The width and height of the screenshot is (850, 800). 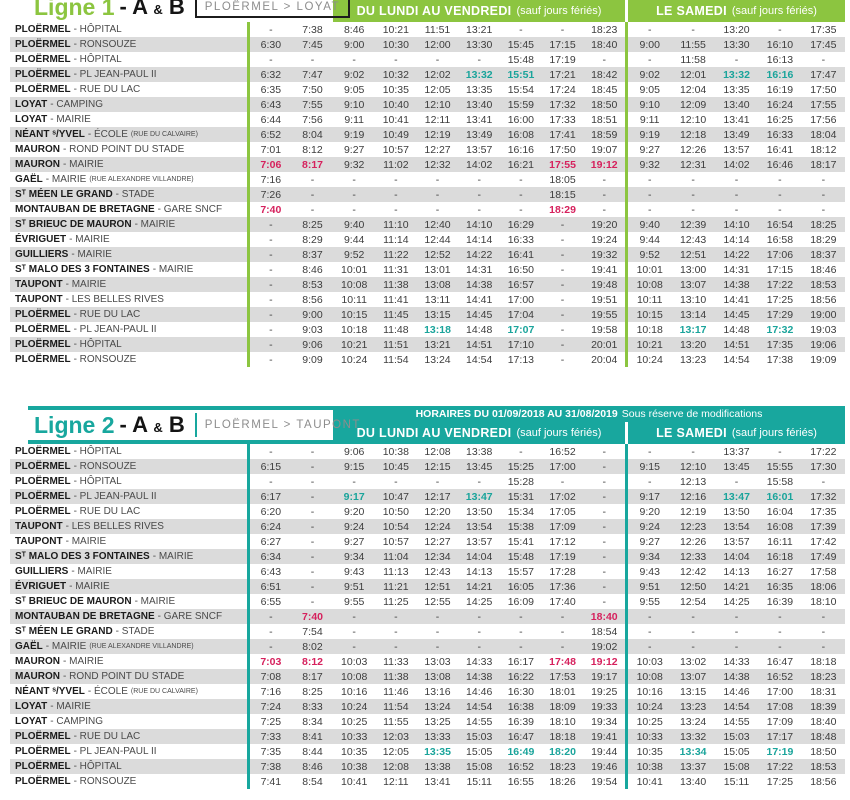 What do you see at coordinates (520, 314) in the screenshot?
I see `time-cell: 17:04` at bounding box center [520, 314].